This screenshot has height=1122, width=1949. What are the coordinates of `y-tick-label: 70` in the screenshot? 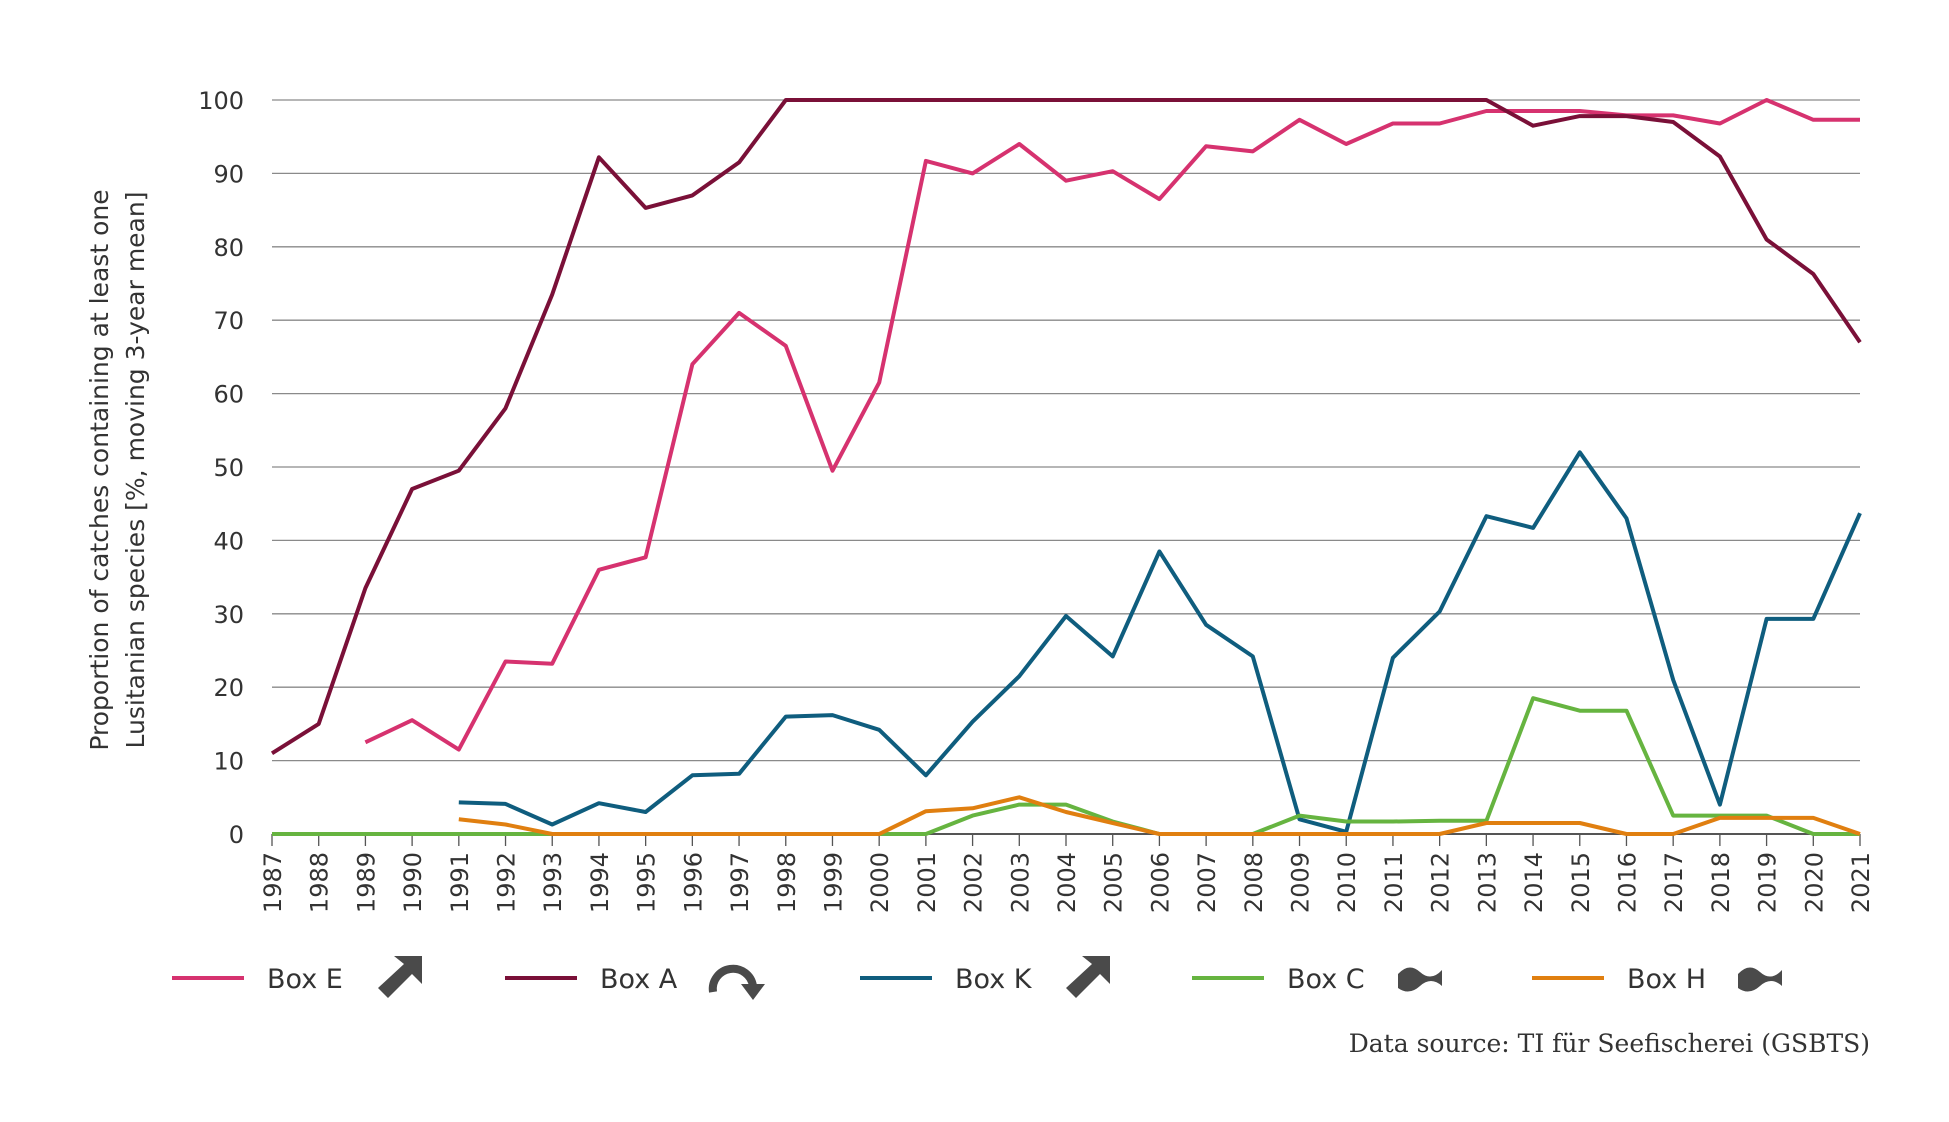 It's located at (228, 321).